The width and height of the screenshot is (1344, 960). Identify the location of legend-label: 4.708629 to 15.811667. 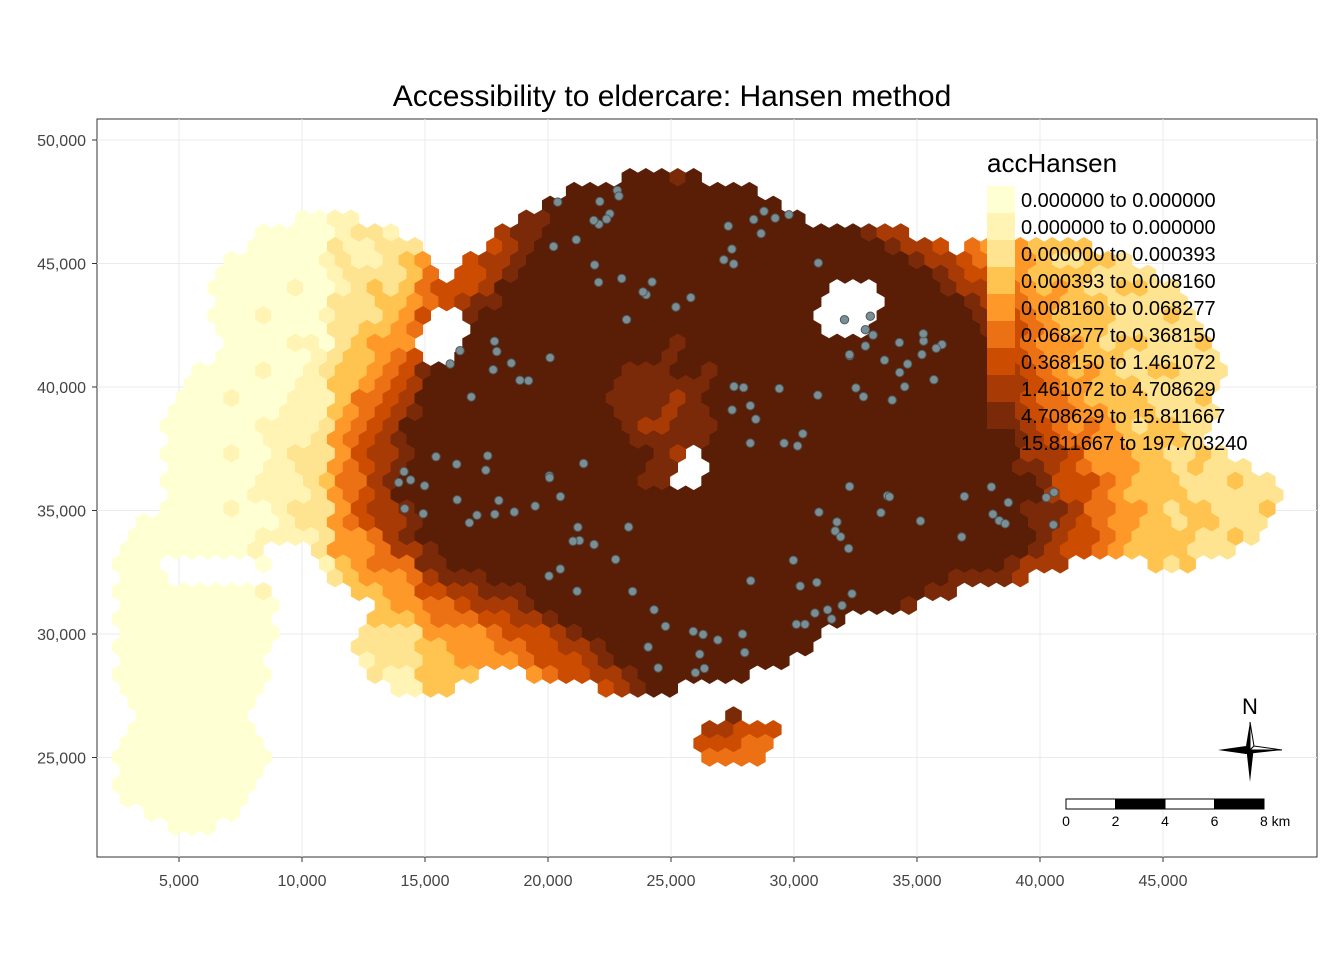
(1123, 417).